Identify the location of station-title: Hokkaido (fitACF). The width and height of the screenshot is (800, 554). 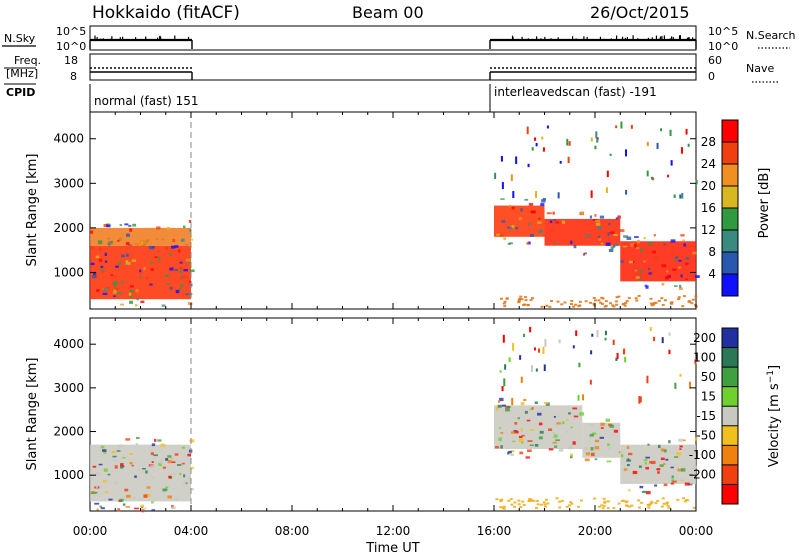
(166, 13).